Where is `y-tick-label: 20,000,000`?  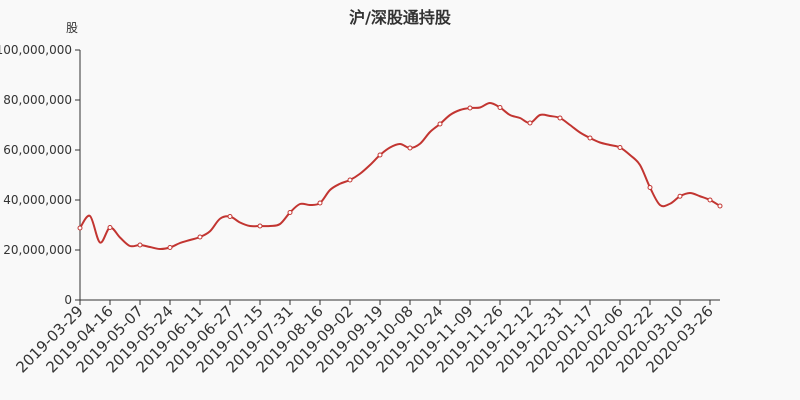
y-tick-label: 20,000,000 is located at coordinates (37, 250).